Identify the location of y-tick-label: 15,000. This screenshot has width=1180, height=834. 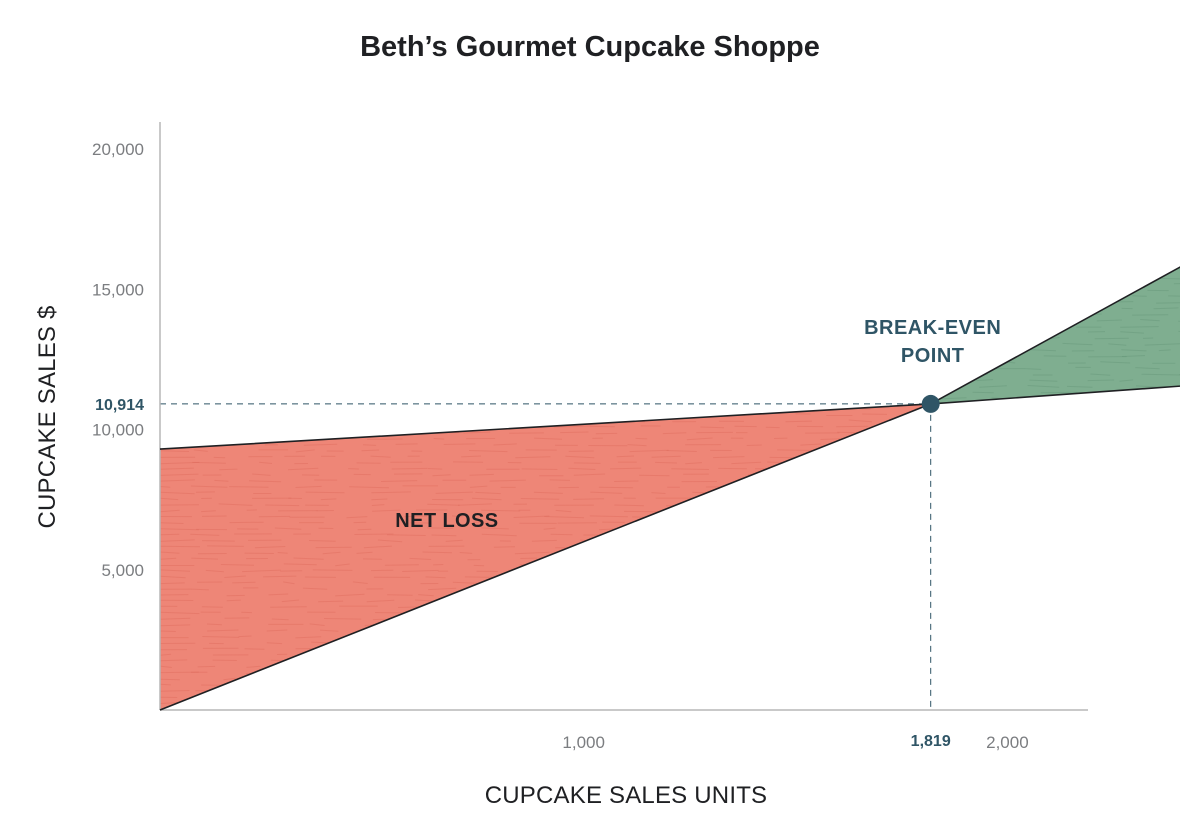
(118, 289).